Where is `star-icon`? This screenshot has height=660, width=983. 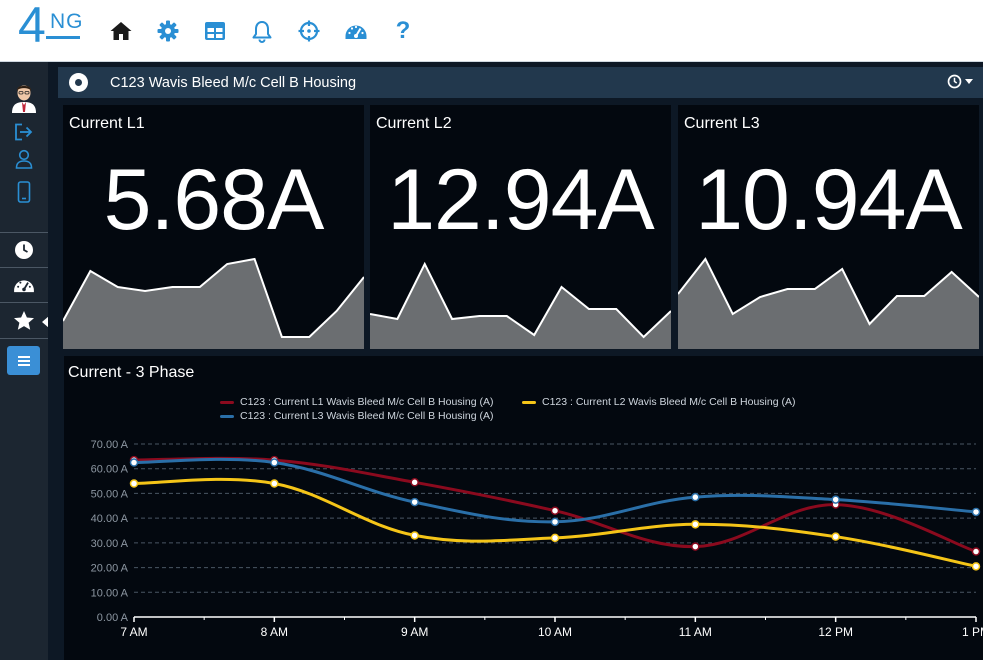
star-icon is located at coordinates (24, 320).